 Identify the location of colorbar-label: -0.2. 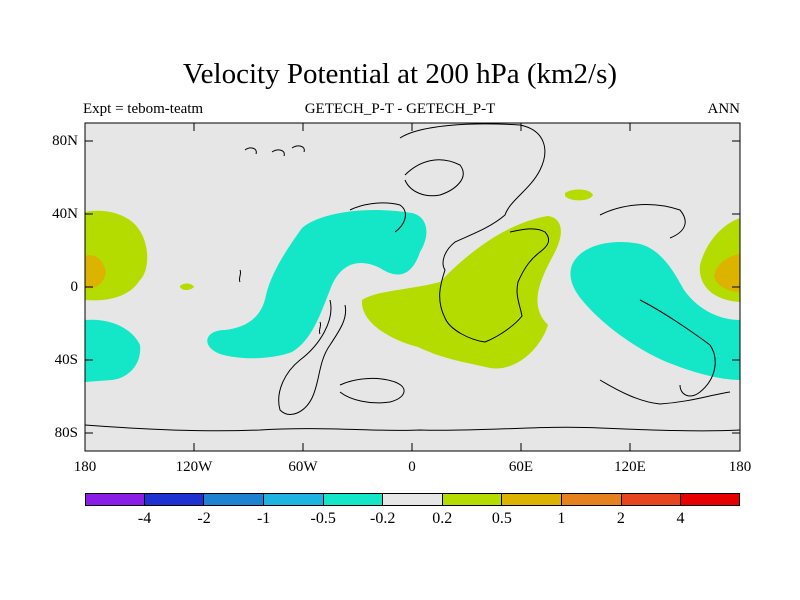
(383, 518).